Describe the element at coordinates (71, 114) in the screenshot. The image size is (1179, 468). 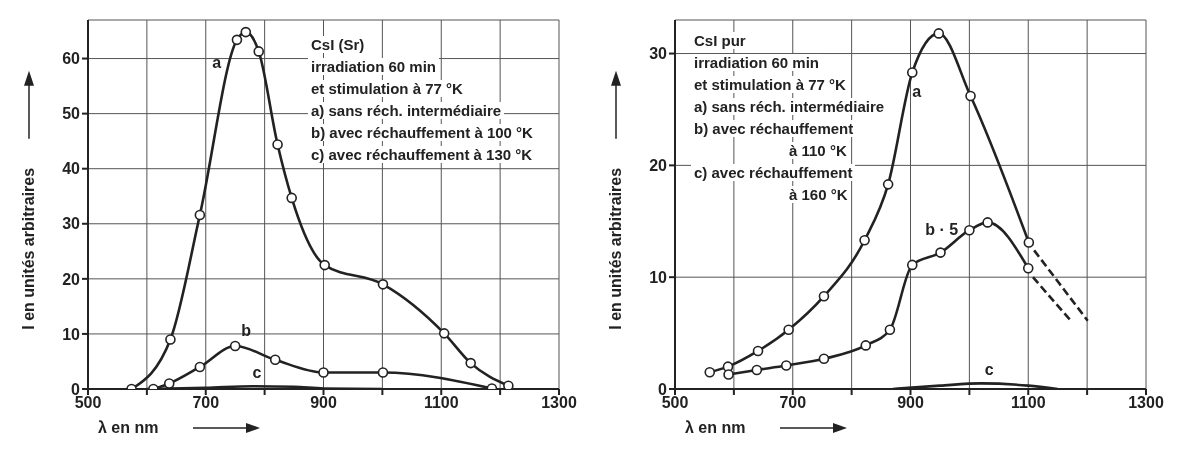
I see `y-tick-label: 50` at that location.